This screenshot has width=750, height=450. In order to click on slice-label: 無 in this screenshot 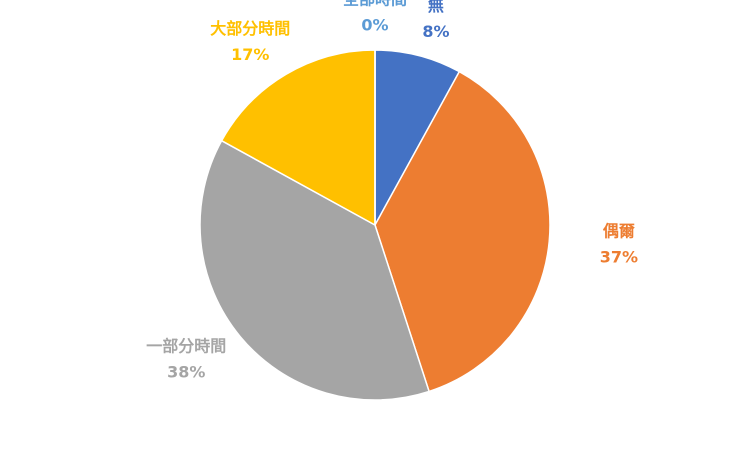, I will do `click(436, 7)`.